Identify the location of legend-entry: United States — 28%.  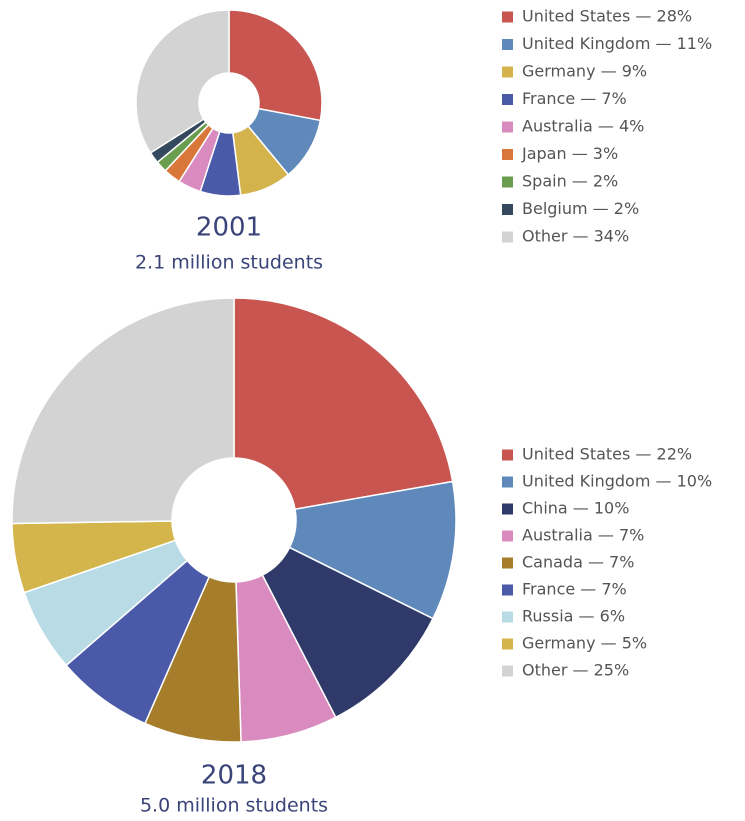
(607, 16).